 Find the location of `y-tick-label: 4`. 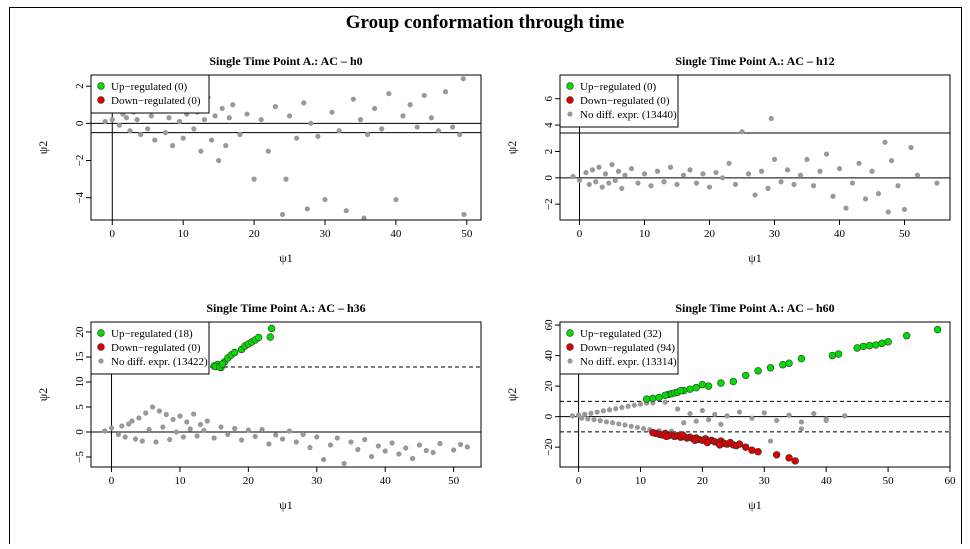

y-tick-label: 4 is located at coordinates (549, 125).